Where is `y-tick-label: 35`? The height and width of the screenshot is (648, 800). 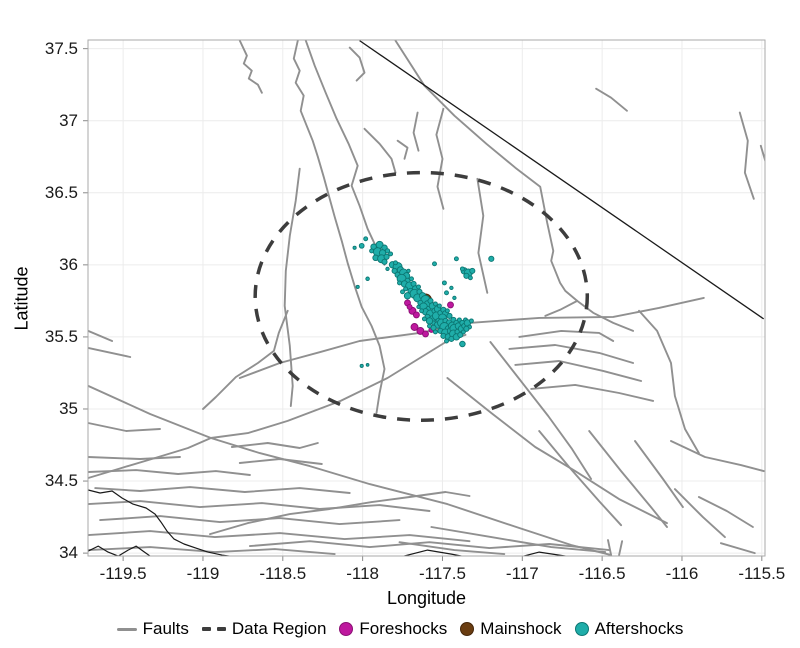
y-tick-label: 35 is located at coordinates (68, 408).